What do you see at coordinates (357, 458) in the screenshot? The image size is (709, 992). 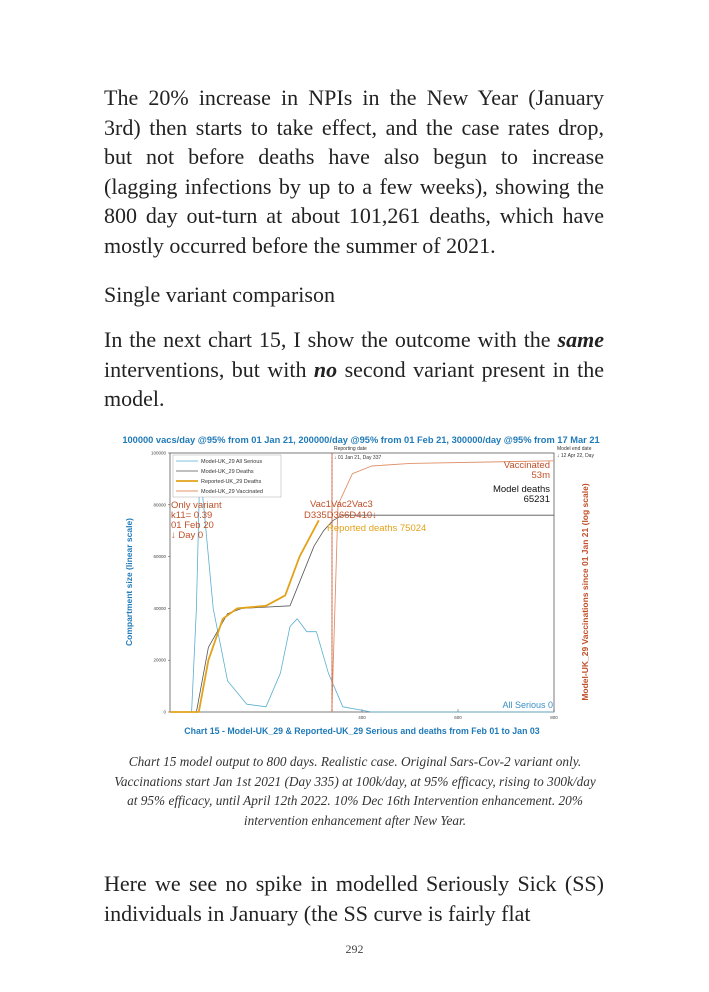 I see `annotation-reporting-day: ↓ 01 Jan 21, Day 337` at bounding box center [357, 458].